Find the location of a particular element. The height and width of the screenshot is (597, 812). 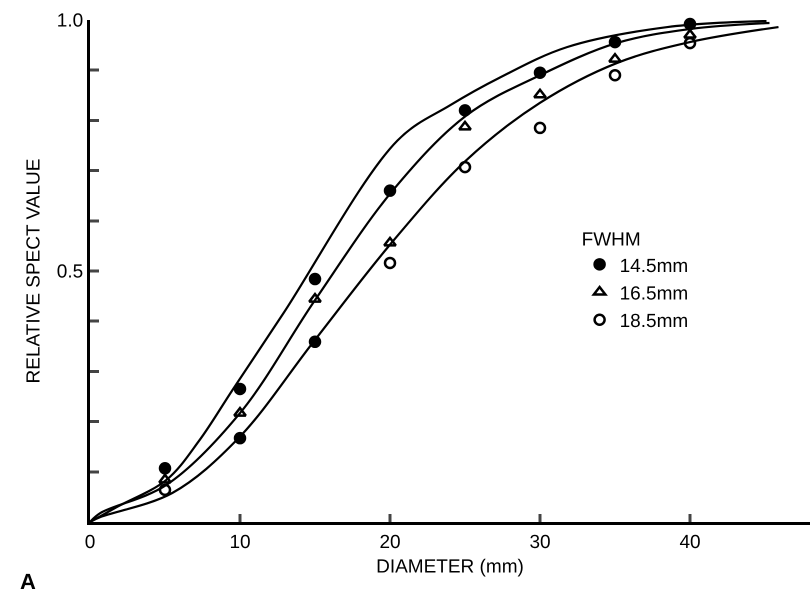

y-tick-label: 0.5 is located at coordinates (70, 272).